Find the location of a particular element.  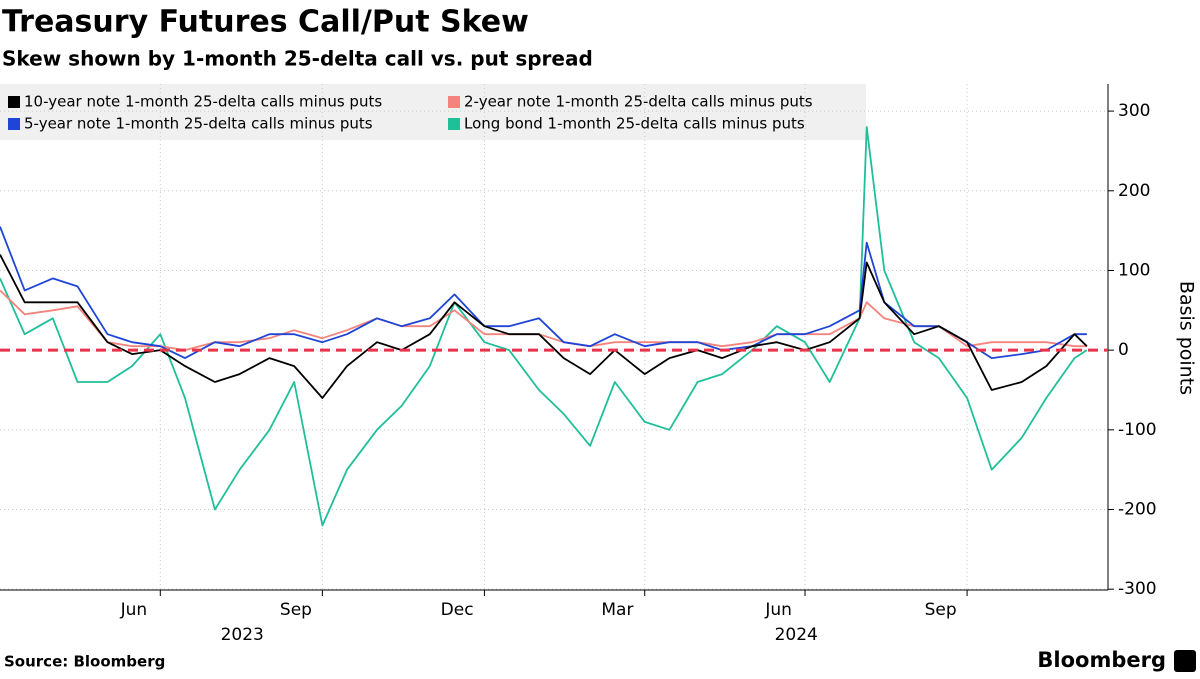

y-tick-label: 0 is located at coordinates (1123, 350).